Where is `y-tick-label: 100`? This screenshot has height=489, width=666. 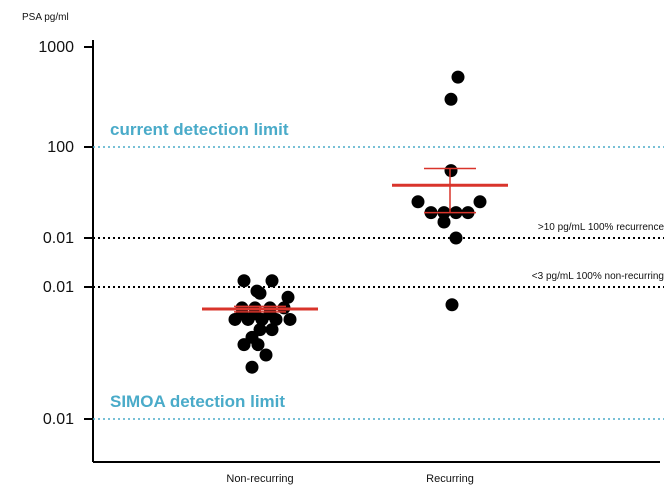 y-tick-label: 100 is located at coordinates (60, 147).